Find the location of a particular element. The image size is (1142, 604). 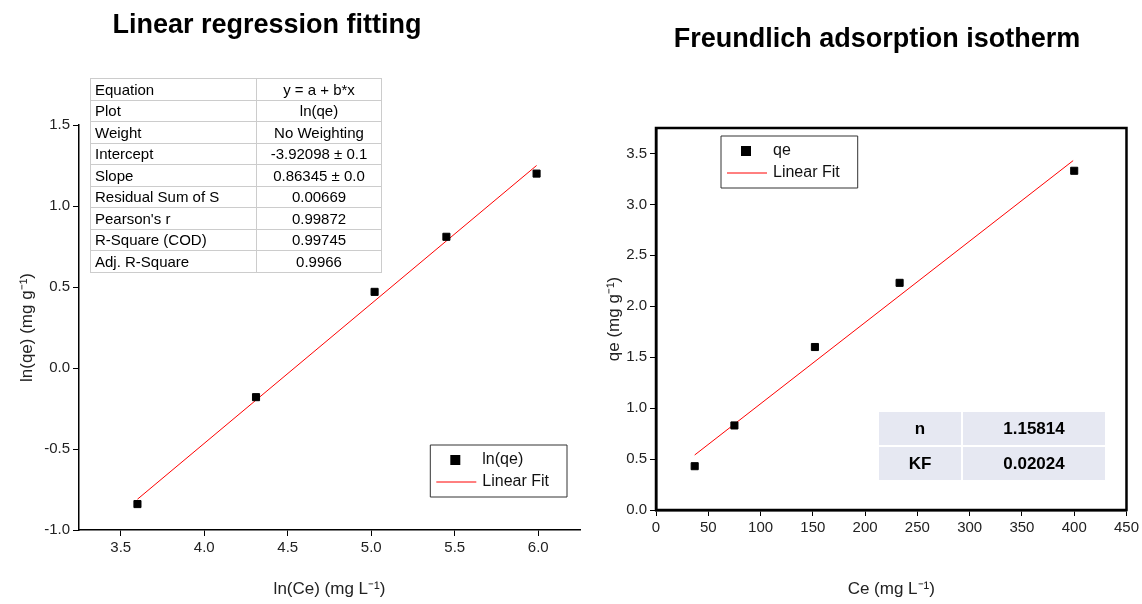

annotation: 0.9966 is located at coordinates (319, 261).